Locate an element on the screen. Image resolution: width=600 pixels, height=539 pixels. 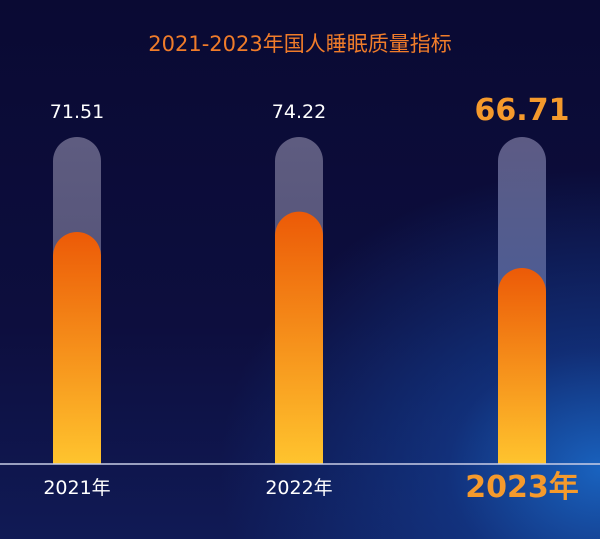
category-label: 2023年 is located at coordinates (522, 487).